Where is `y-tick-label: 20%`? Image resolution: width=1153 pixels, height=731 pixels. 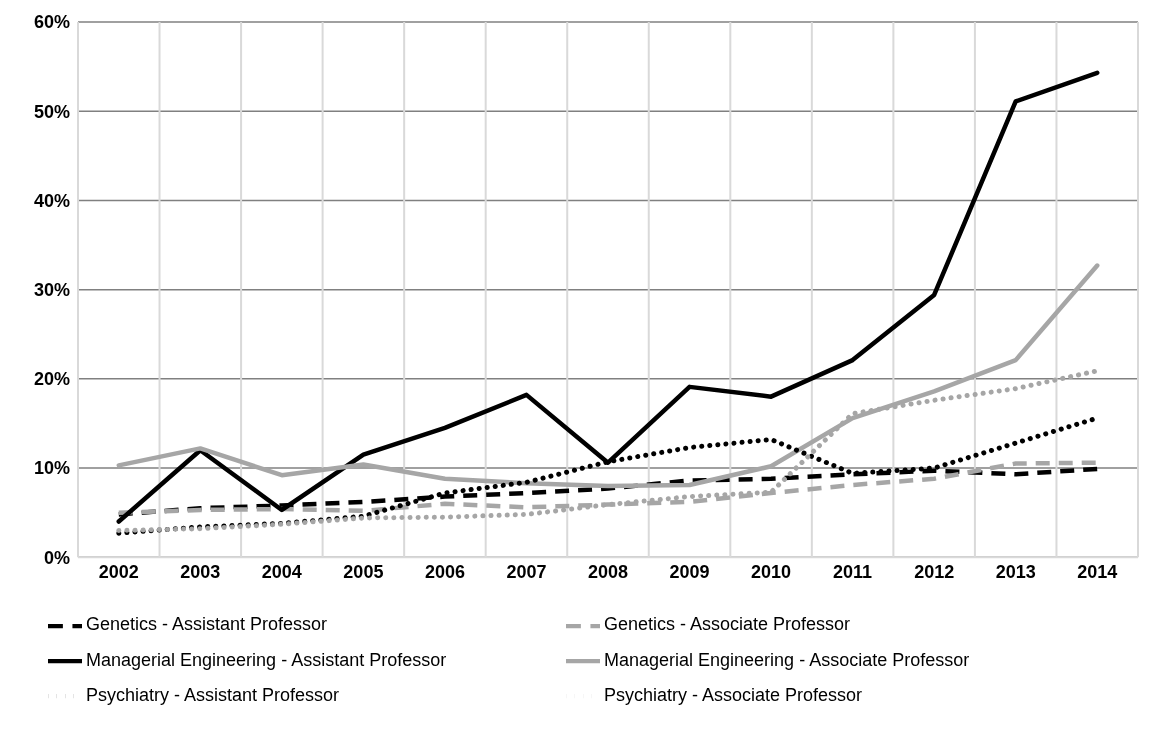
y-tick-label: 20% is located at coordinates (51, 379).